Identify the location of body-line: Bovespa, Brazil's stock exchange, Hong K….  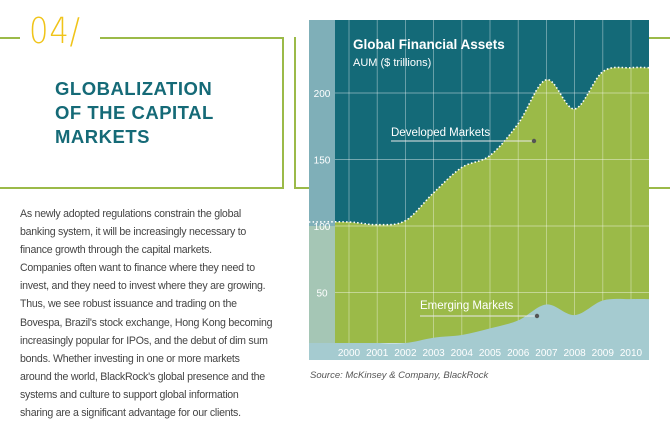
(146, 322).